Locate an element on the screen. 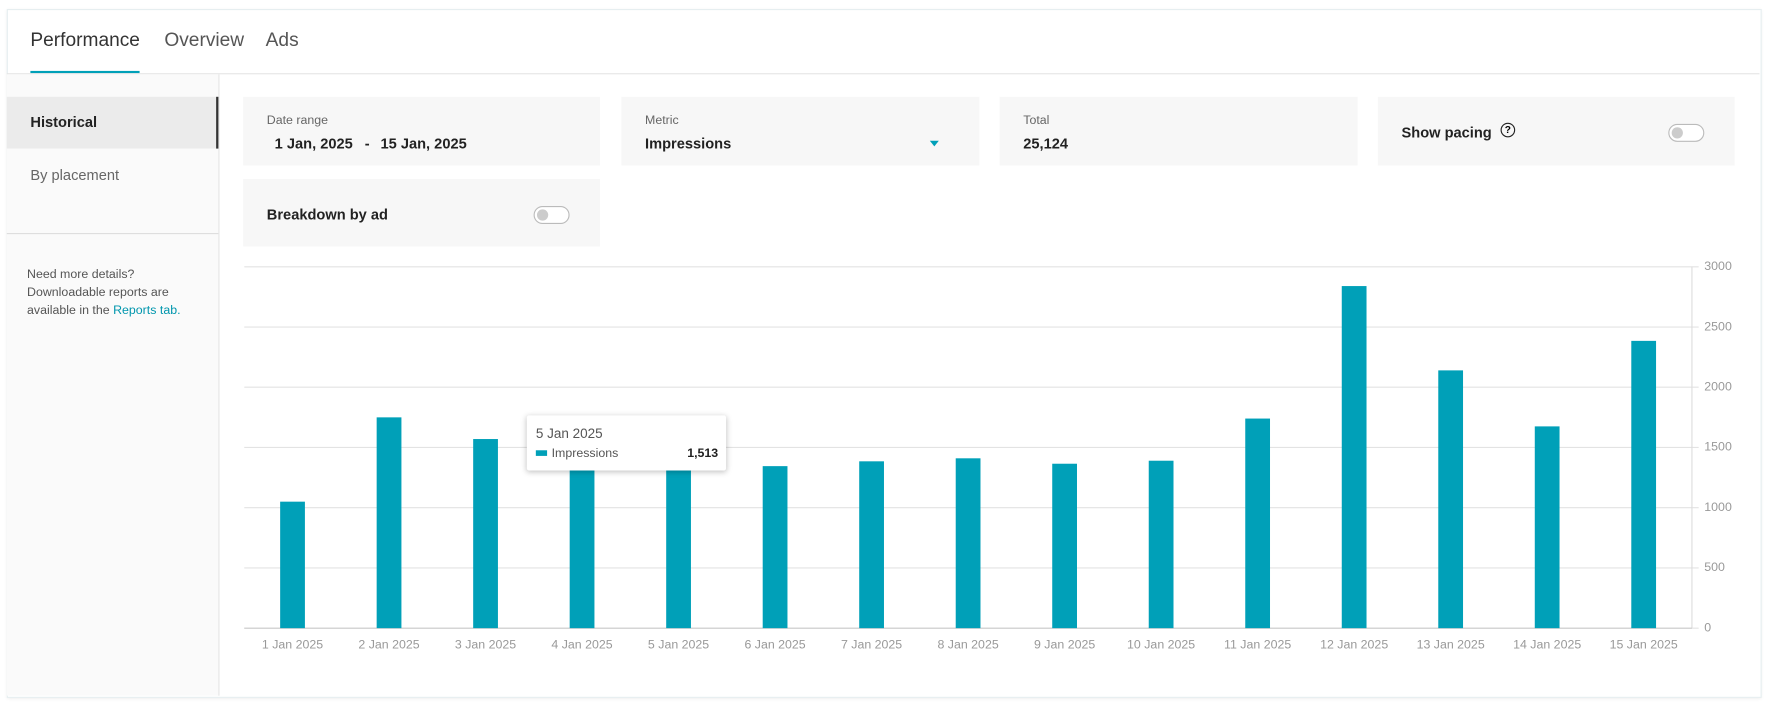 Image resolution: width=1765 pixels, height=705 pixels. start-date: 1 Jan, 2025 is located at coordinates (313, 143).